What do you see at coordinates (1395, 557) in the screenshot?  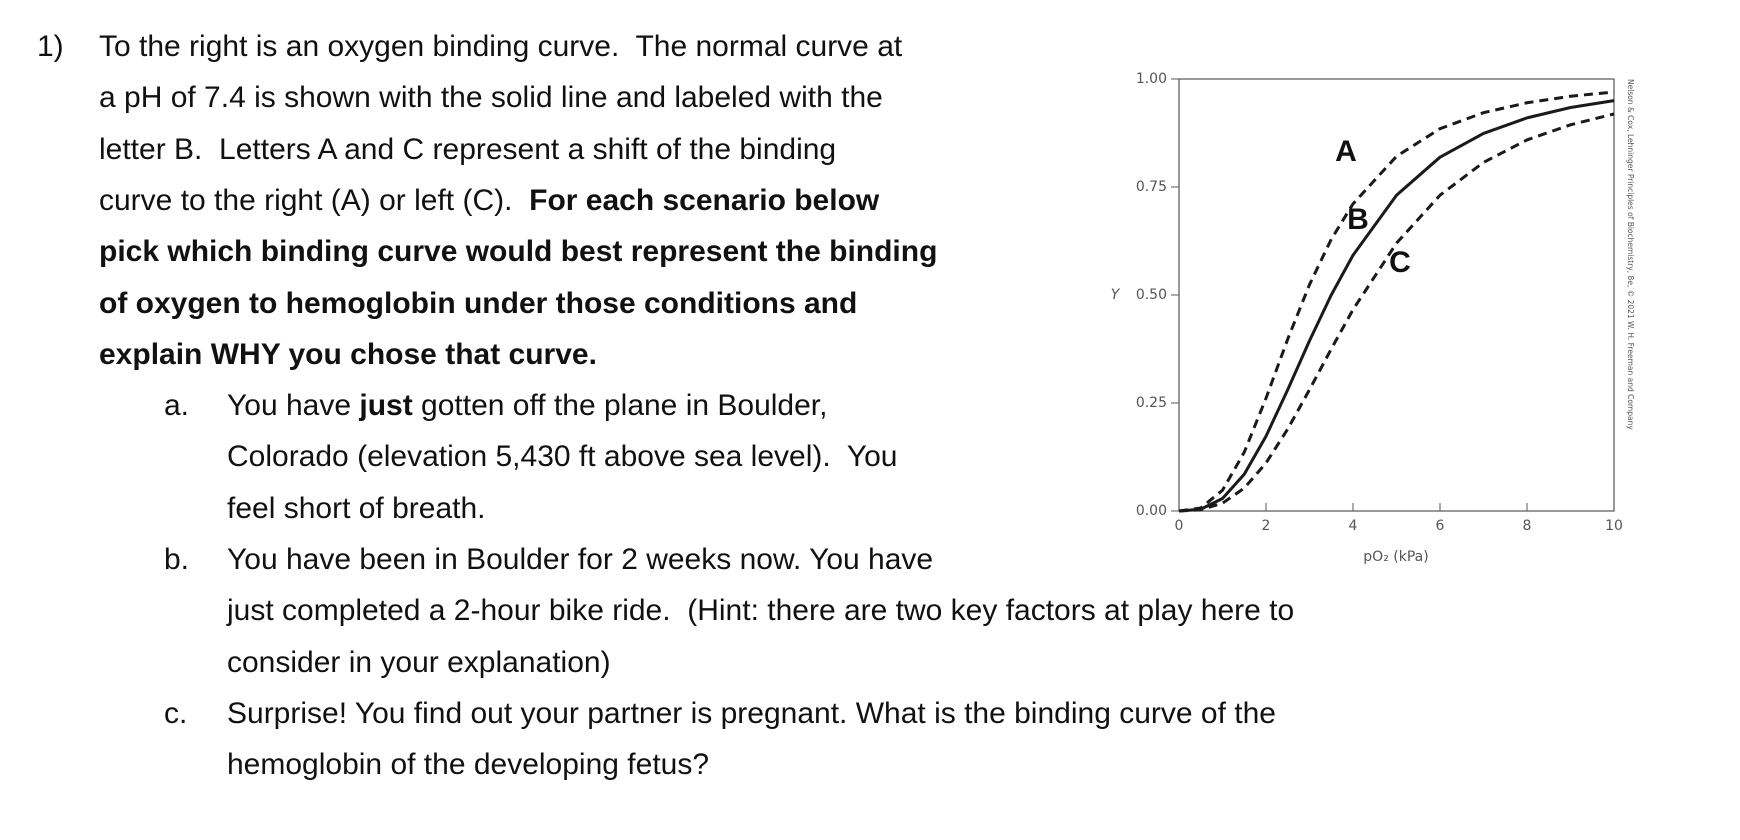 I see `x-axis-label: pO₂ (kPa)` at bounding box center [1395, 557].